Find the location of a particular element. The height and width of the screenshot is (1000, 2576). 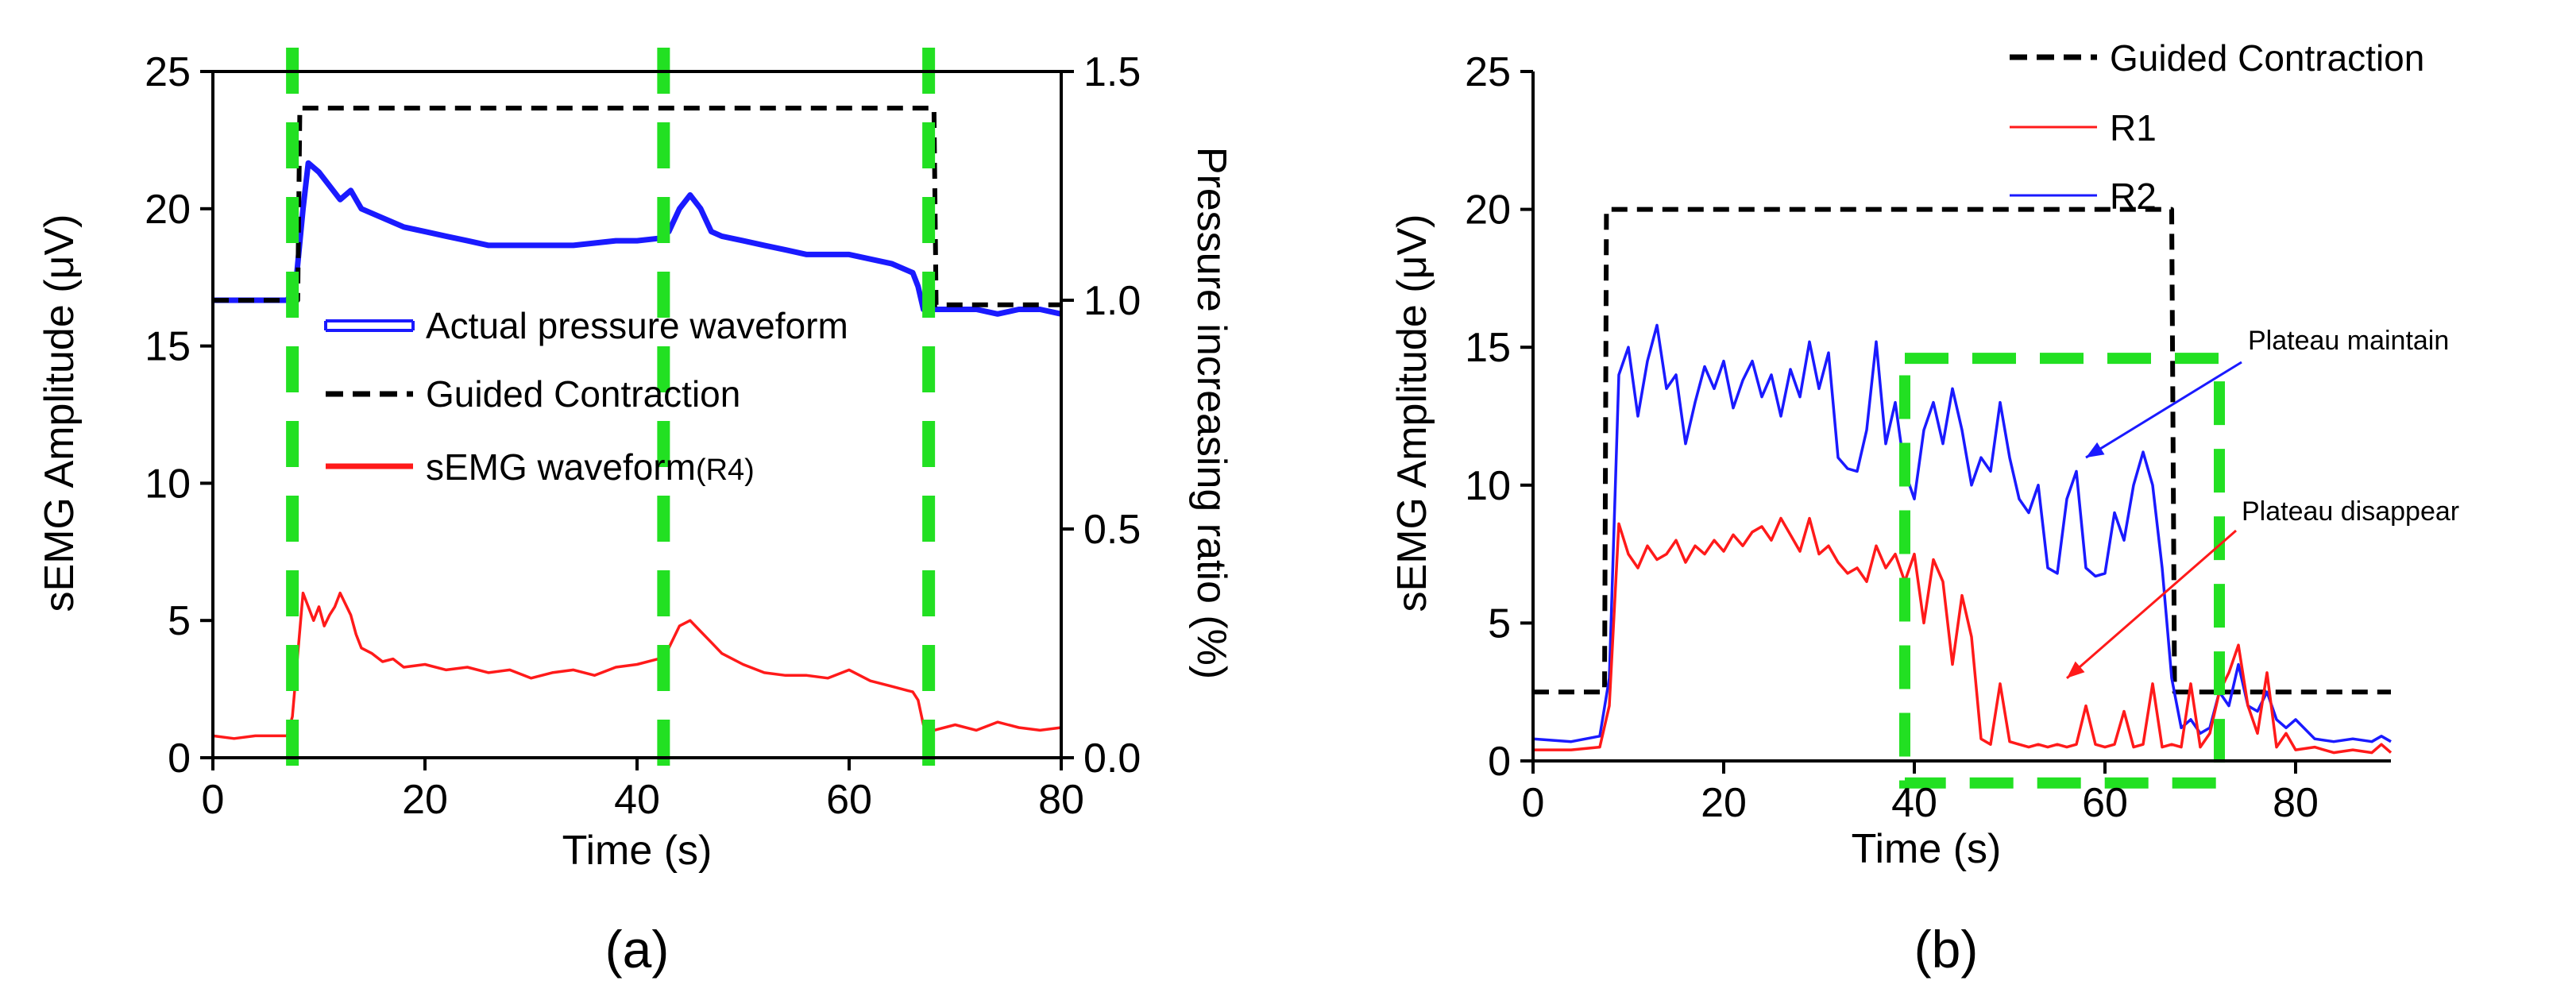

panel-b-y-tick-label-1: 5 is located at coordinates (1499, 623).